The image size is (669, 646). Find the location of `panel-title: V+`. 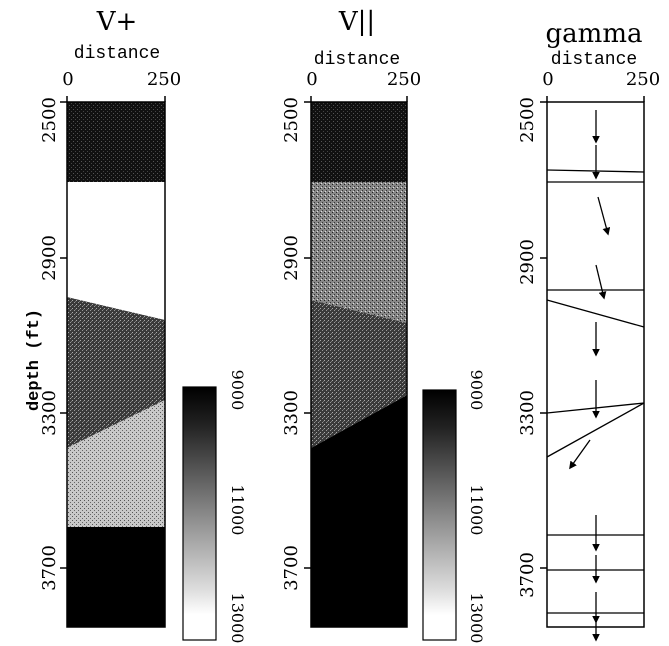

panel-title: V+ is located at coordinates (117, 22).